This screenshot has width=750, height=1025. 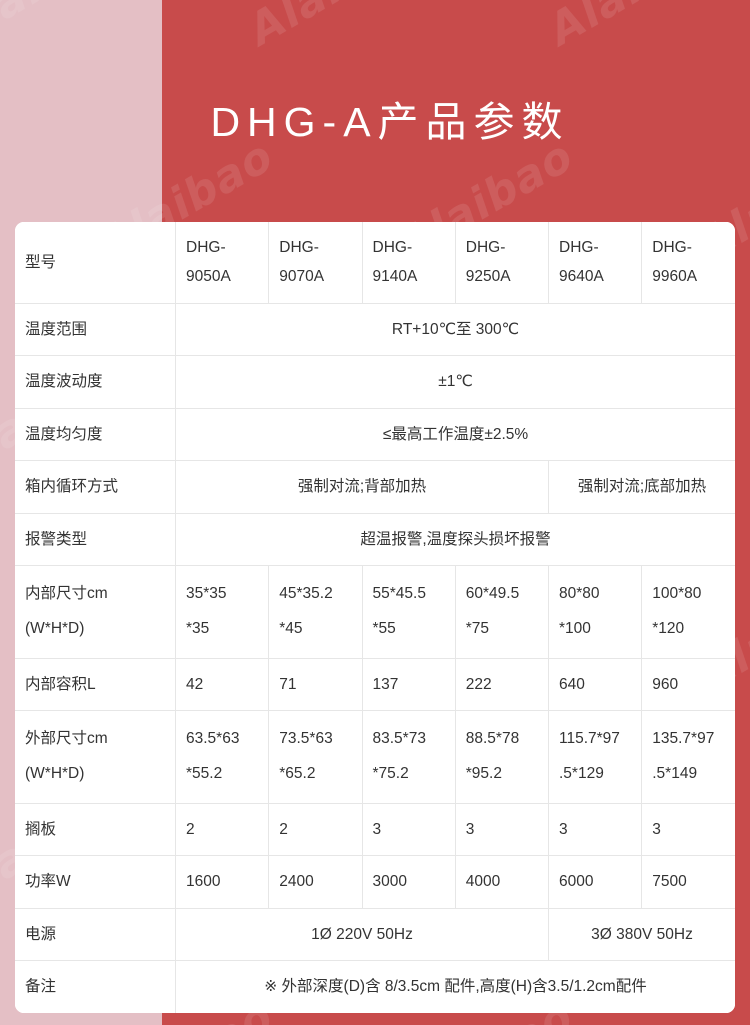 I want to click on cell-inner-size-3-line1: 55*45.5, so click(x=399, y=594).